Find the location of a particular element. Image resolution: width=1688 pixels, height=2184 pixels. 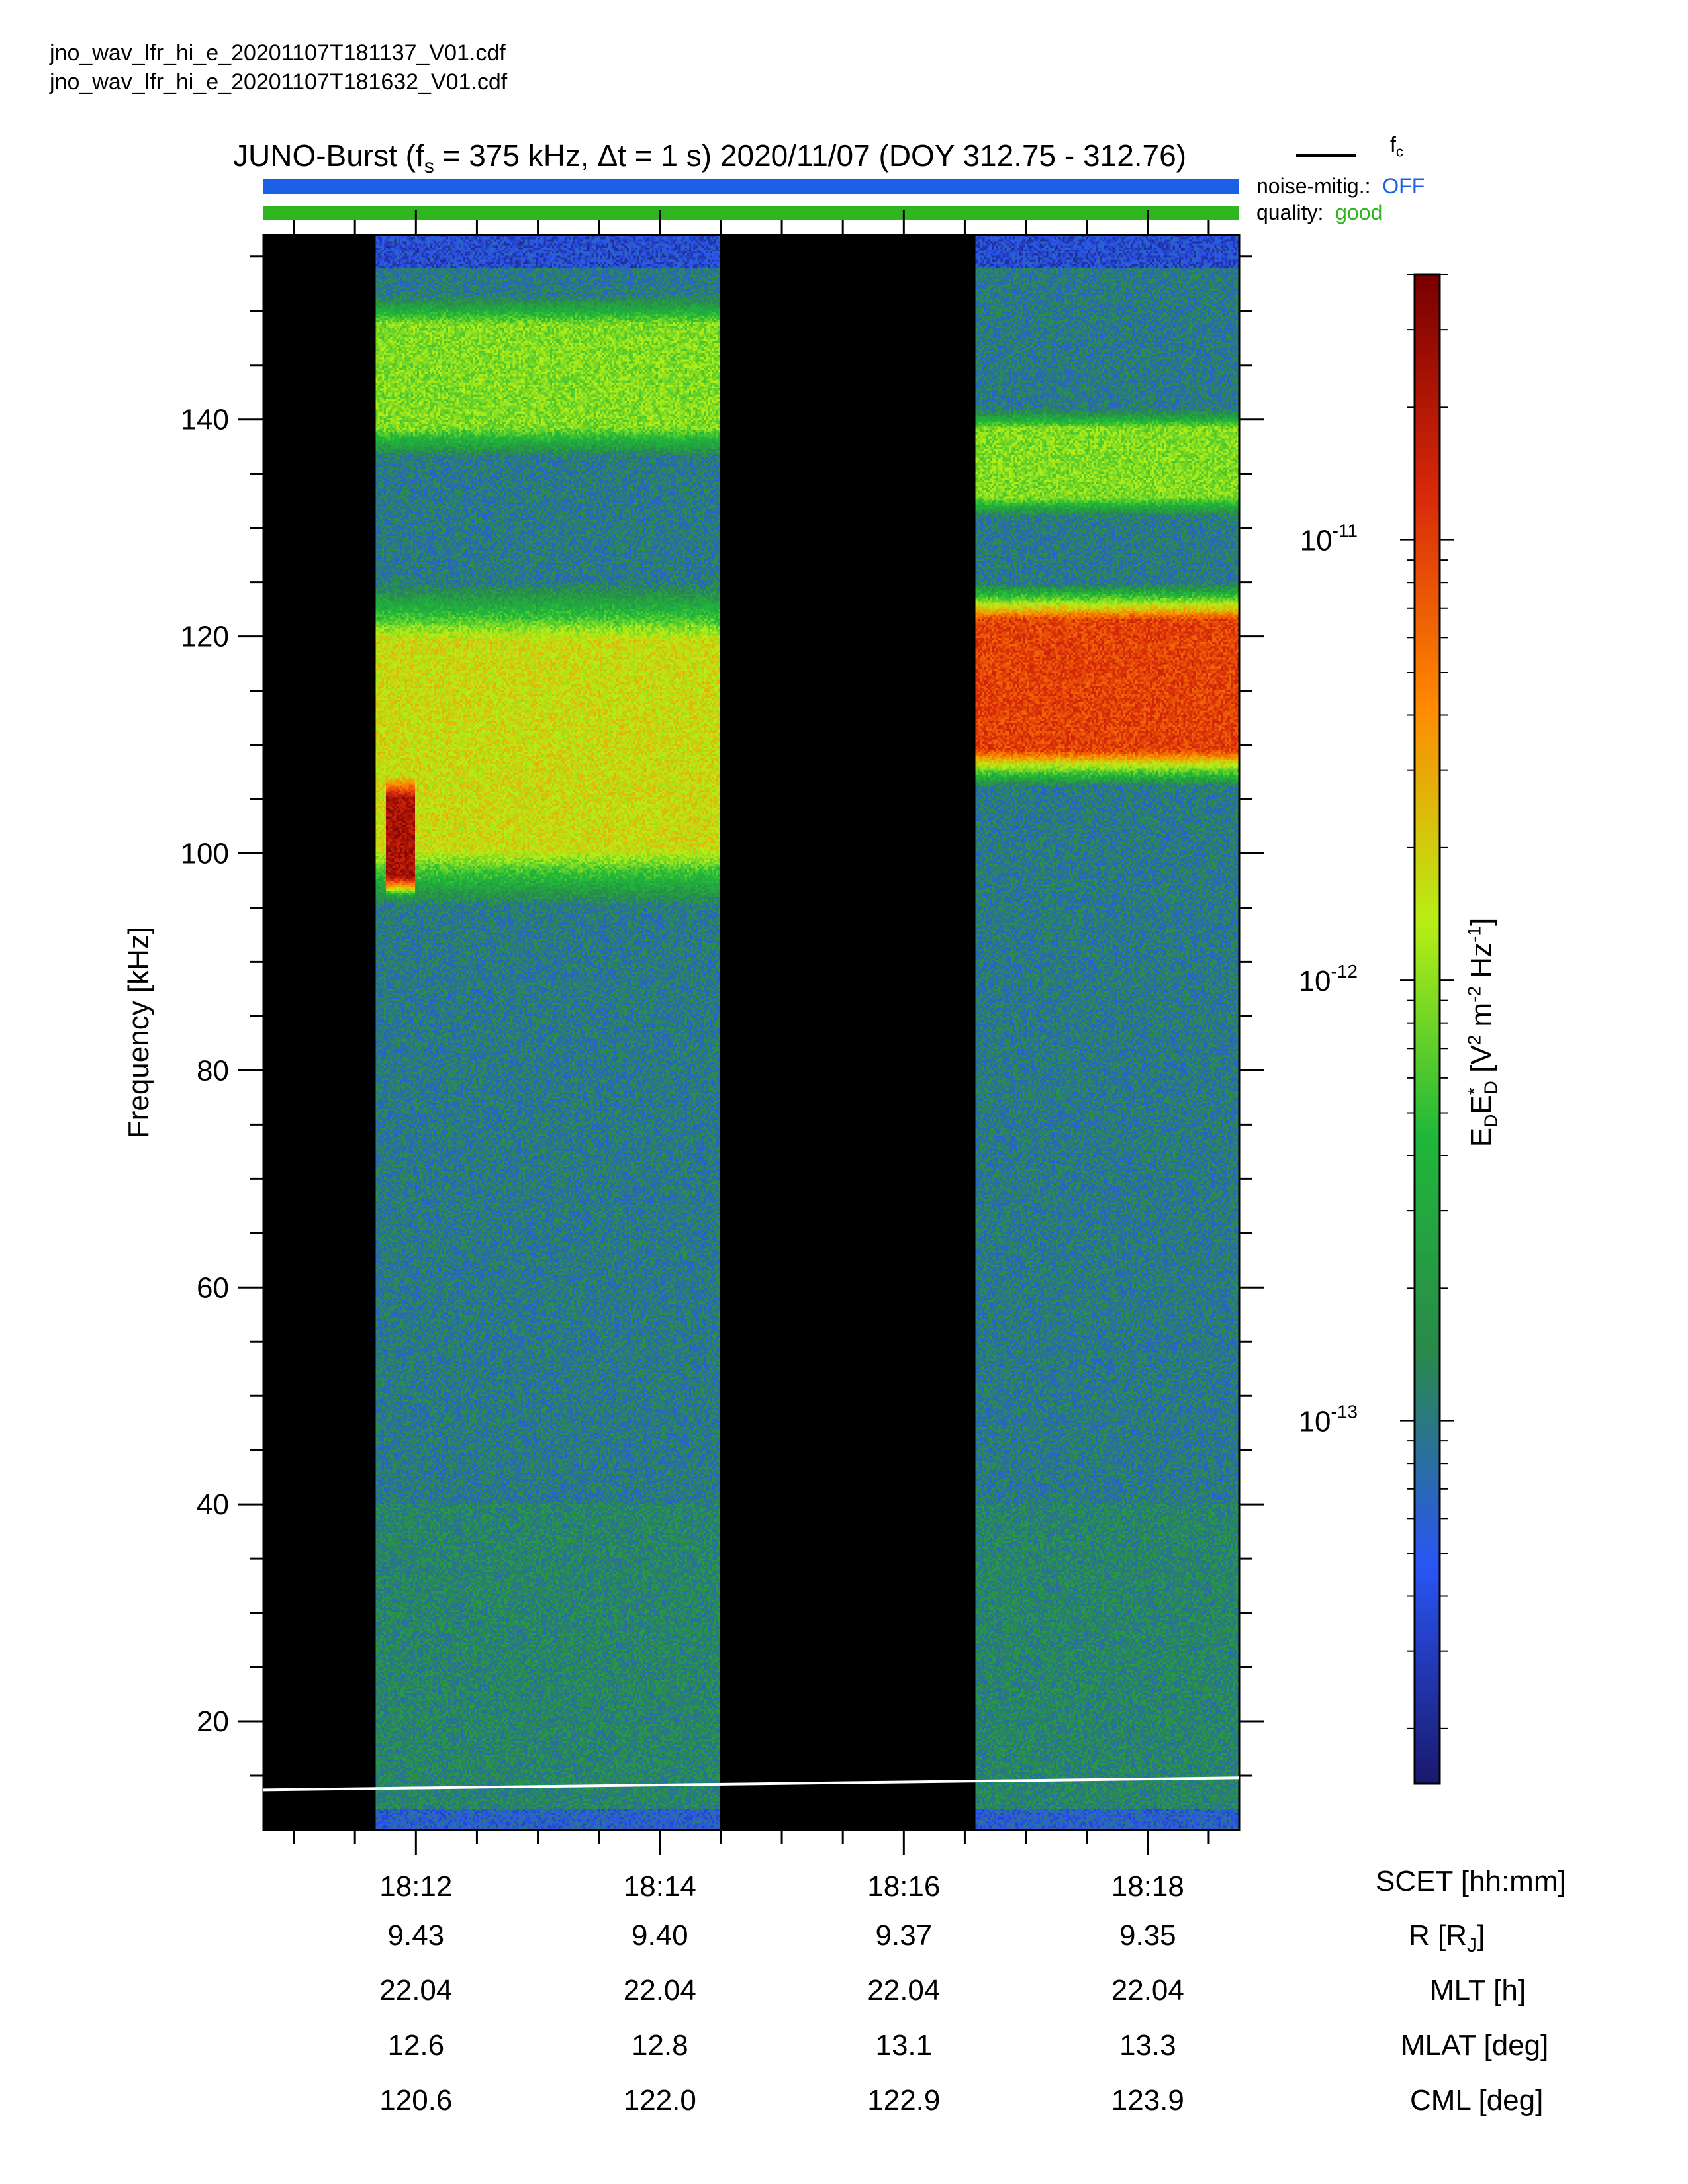

fc-legend-line is located at coordinates (1326, 155).